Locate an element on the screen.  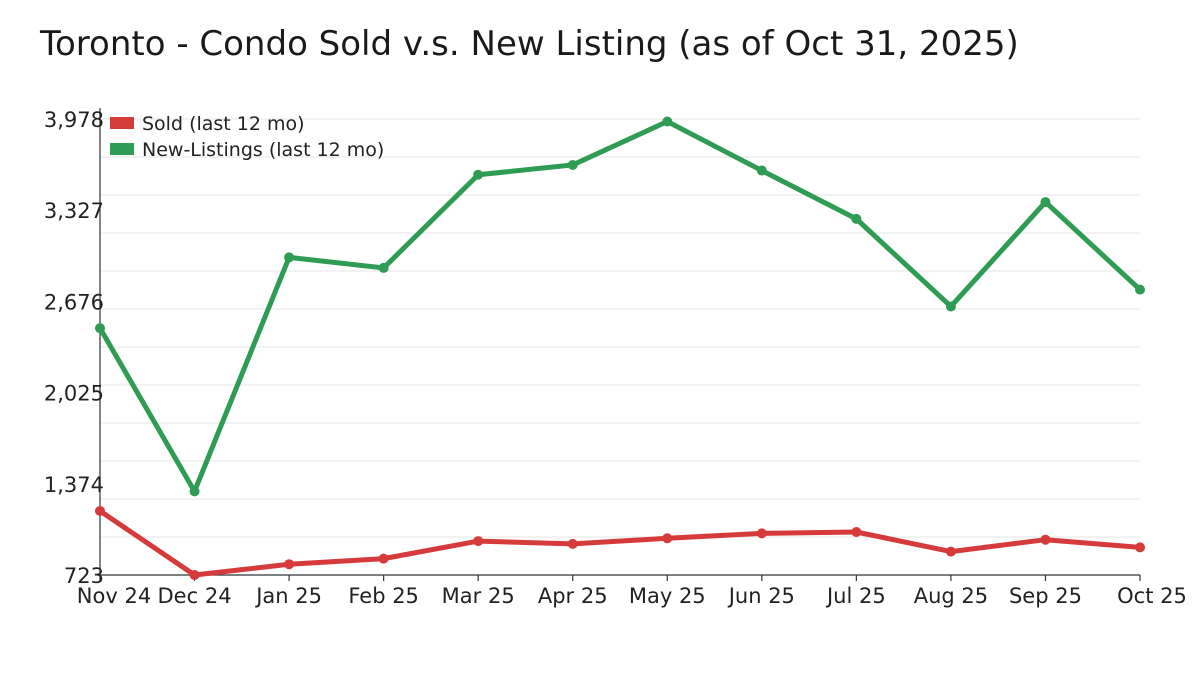
y-tick-label: 723 is located at coordinates (84, 576).